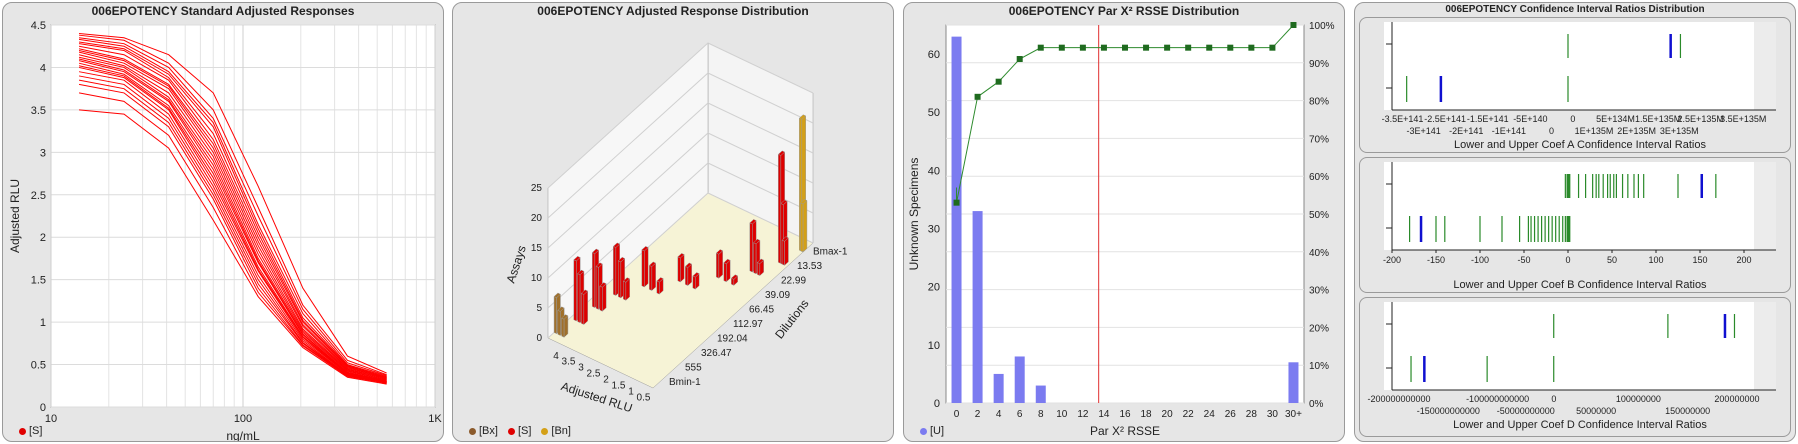 This screenshot has width=1798, height=444. I want to click on z-tick-label: 15, so click(537, 248).